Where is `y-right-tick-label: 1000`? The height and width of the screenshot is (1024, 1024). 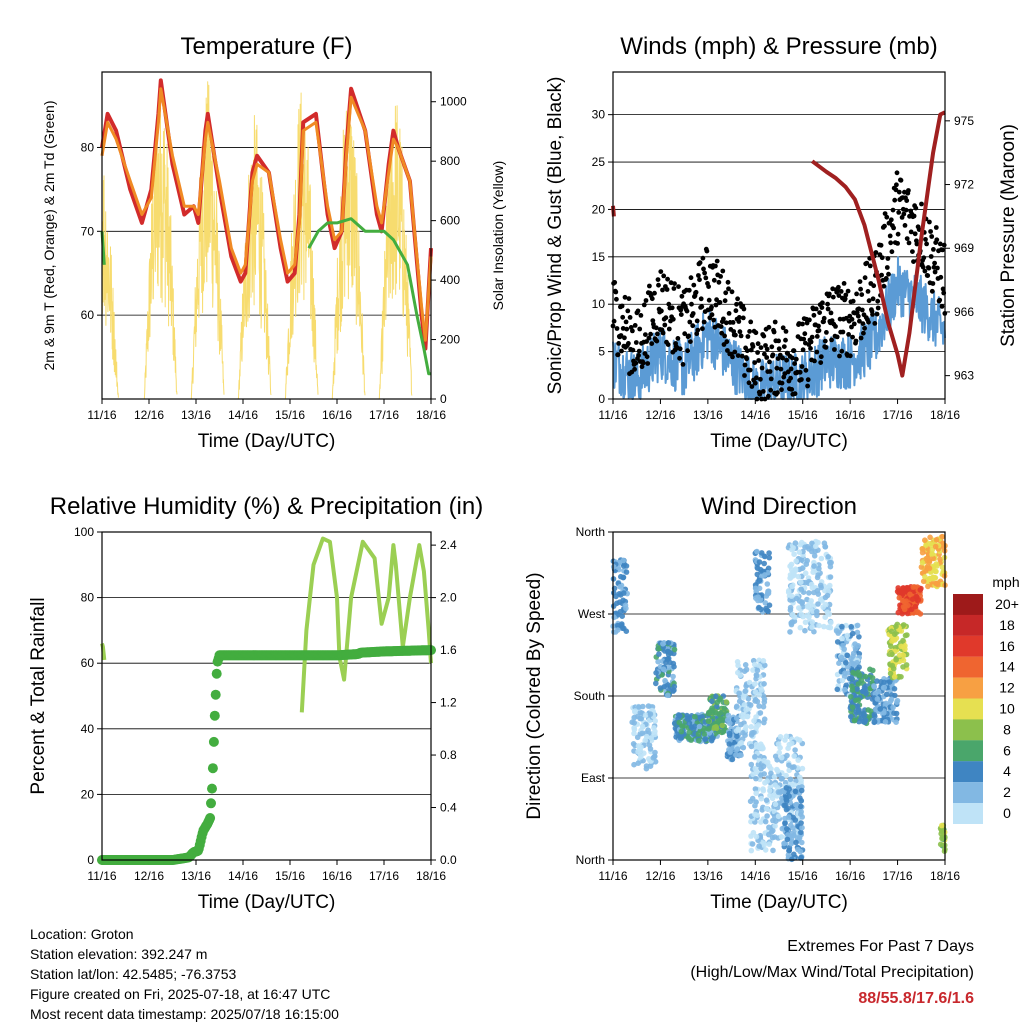
y-right-tick-label: 1000 is located at coordinates (453, 102).